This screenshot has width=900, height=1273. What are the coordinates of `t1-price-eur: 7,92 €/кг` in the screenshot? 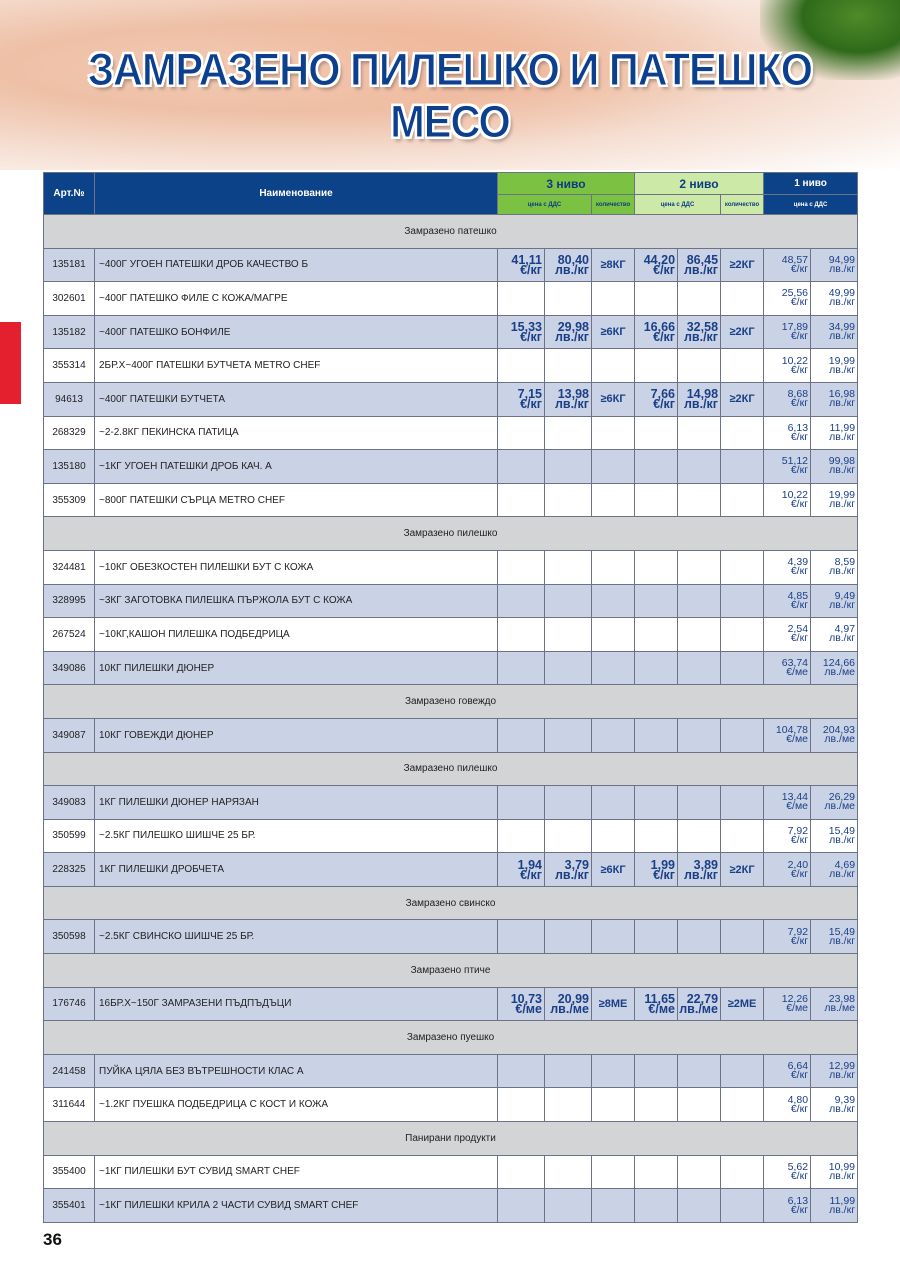 It's located at (787, 937).